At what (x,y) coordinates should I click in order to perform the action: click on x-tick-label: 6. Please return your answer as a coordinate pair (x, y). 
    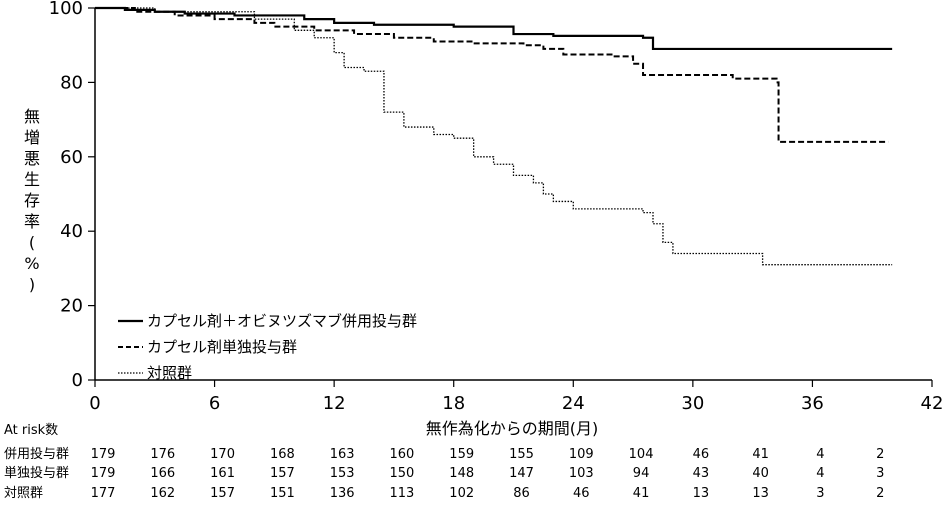
    Looking at the image, I should click on (214, 403).